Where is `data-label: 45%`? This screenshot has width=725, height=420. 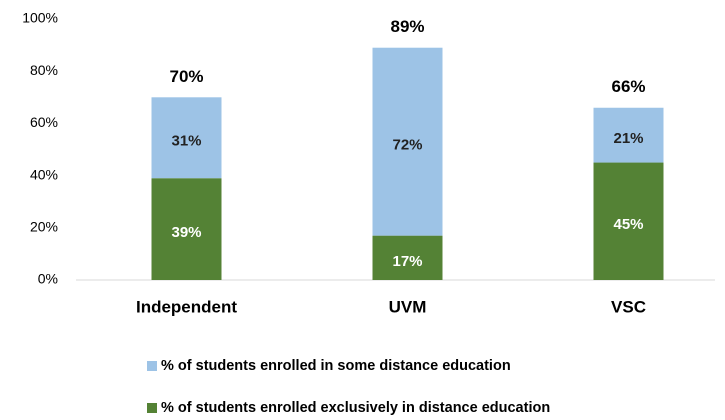 data-label: 45% is located at coordinates (628, 224).